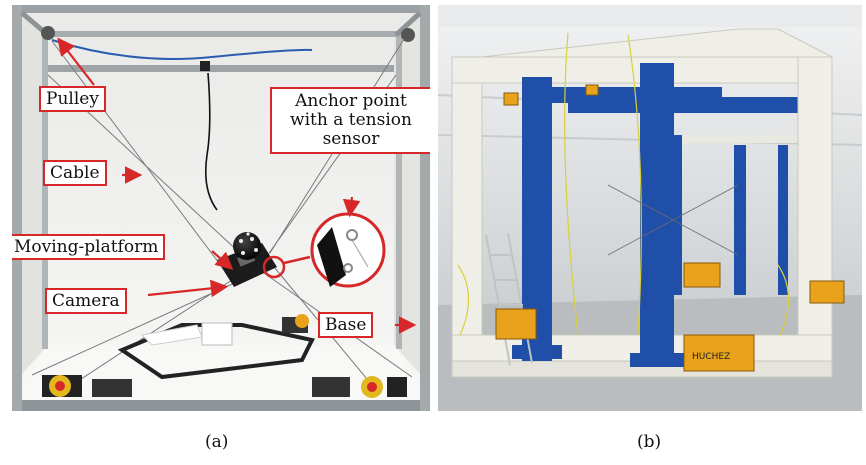 The height and width of the screenshot is (465, 866). I want to click on base-label: Base, so click(346, 325).